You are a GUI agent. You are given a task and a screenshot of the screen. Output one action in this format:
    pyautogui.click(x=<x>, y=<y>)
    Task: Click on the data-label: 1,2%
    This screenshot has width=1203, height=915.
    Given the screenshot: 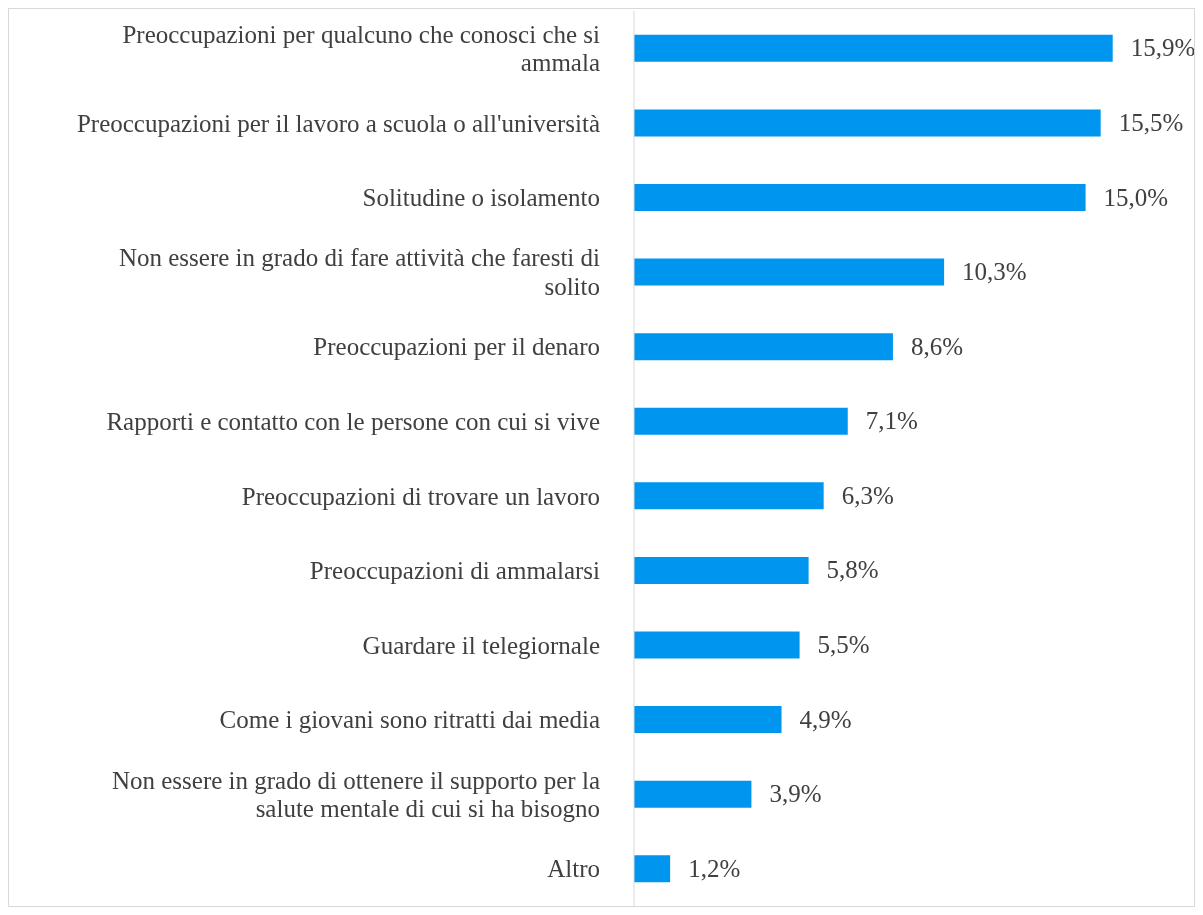 What is the action you would take?
    pyautogui.click(x=714, y=868)
    